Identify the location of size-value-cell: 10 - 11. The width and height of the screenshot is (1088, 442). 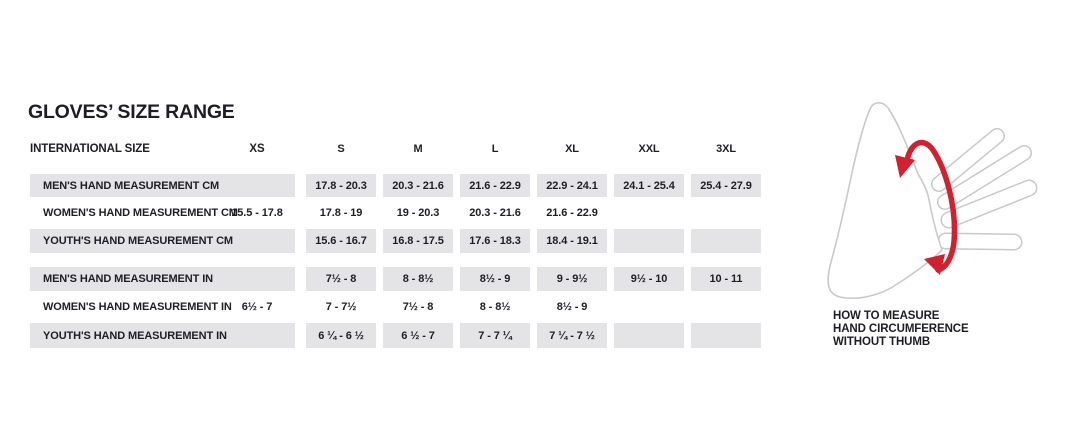
(726, 279).